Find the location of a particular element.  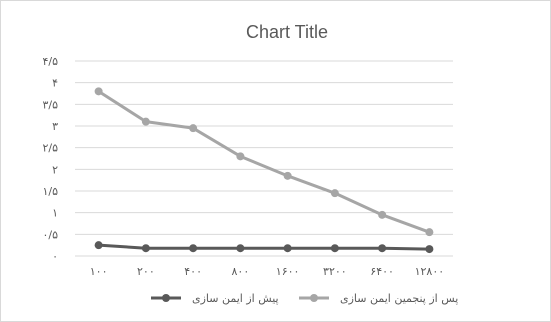

legend-label: پیش از ایمن سازی is located at coordinates (235, 298).